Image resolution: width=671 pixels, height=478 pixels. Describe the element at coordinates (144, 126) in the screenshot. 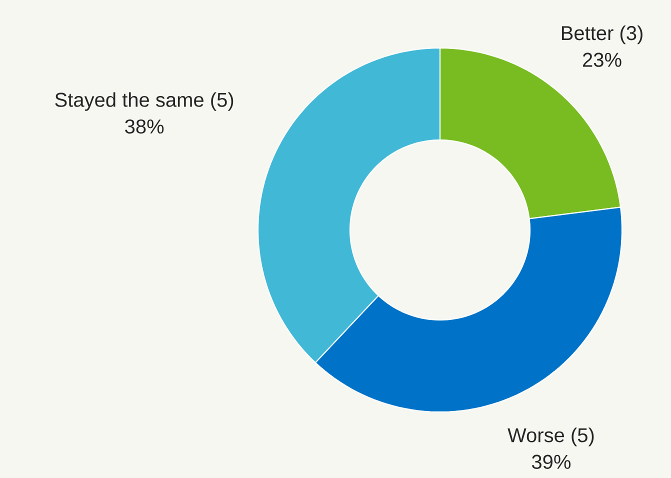

I see `data-label: 38%` at that location.